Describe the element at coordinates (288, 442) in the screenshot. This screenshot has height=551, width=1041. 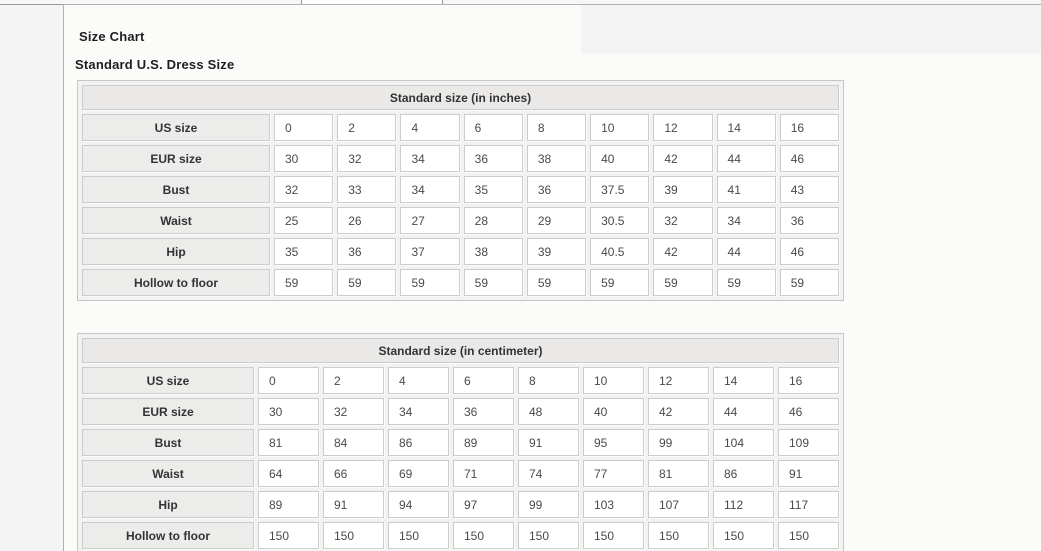
I see `size-cell: 81` at that location.